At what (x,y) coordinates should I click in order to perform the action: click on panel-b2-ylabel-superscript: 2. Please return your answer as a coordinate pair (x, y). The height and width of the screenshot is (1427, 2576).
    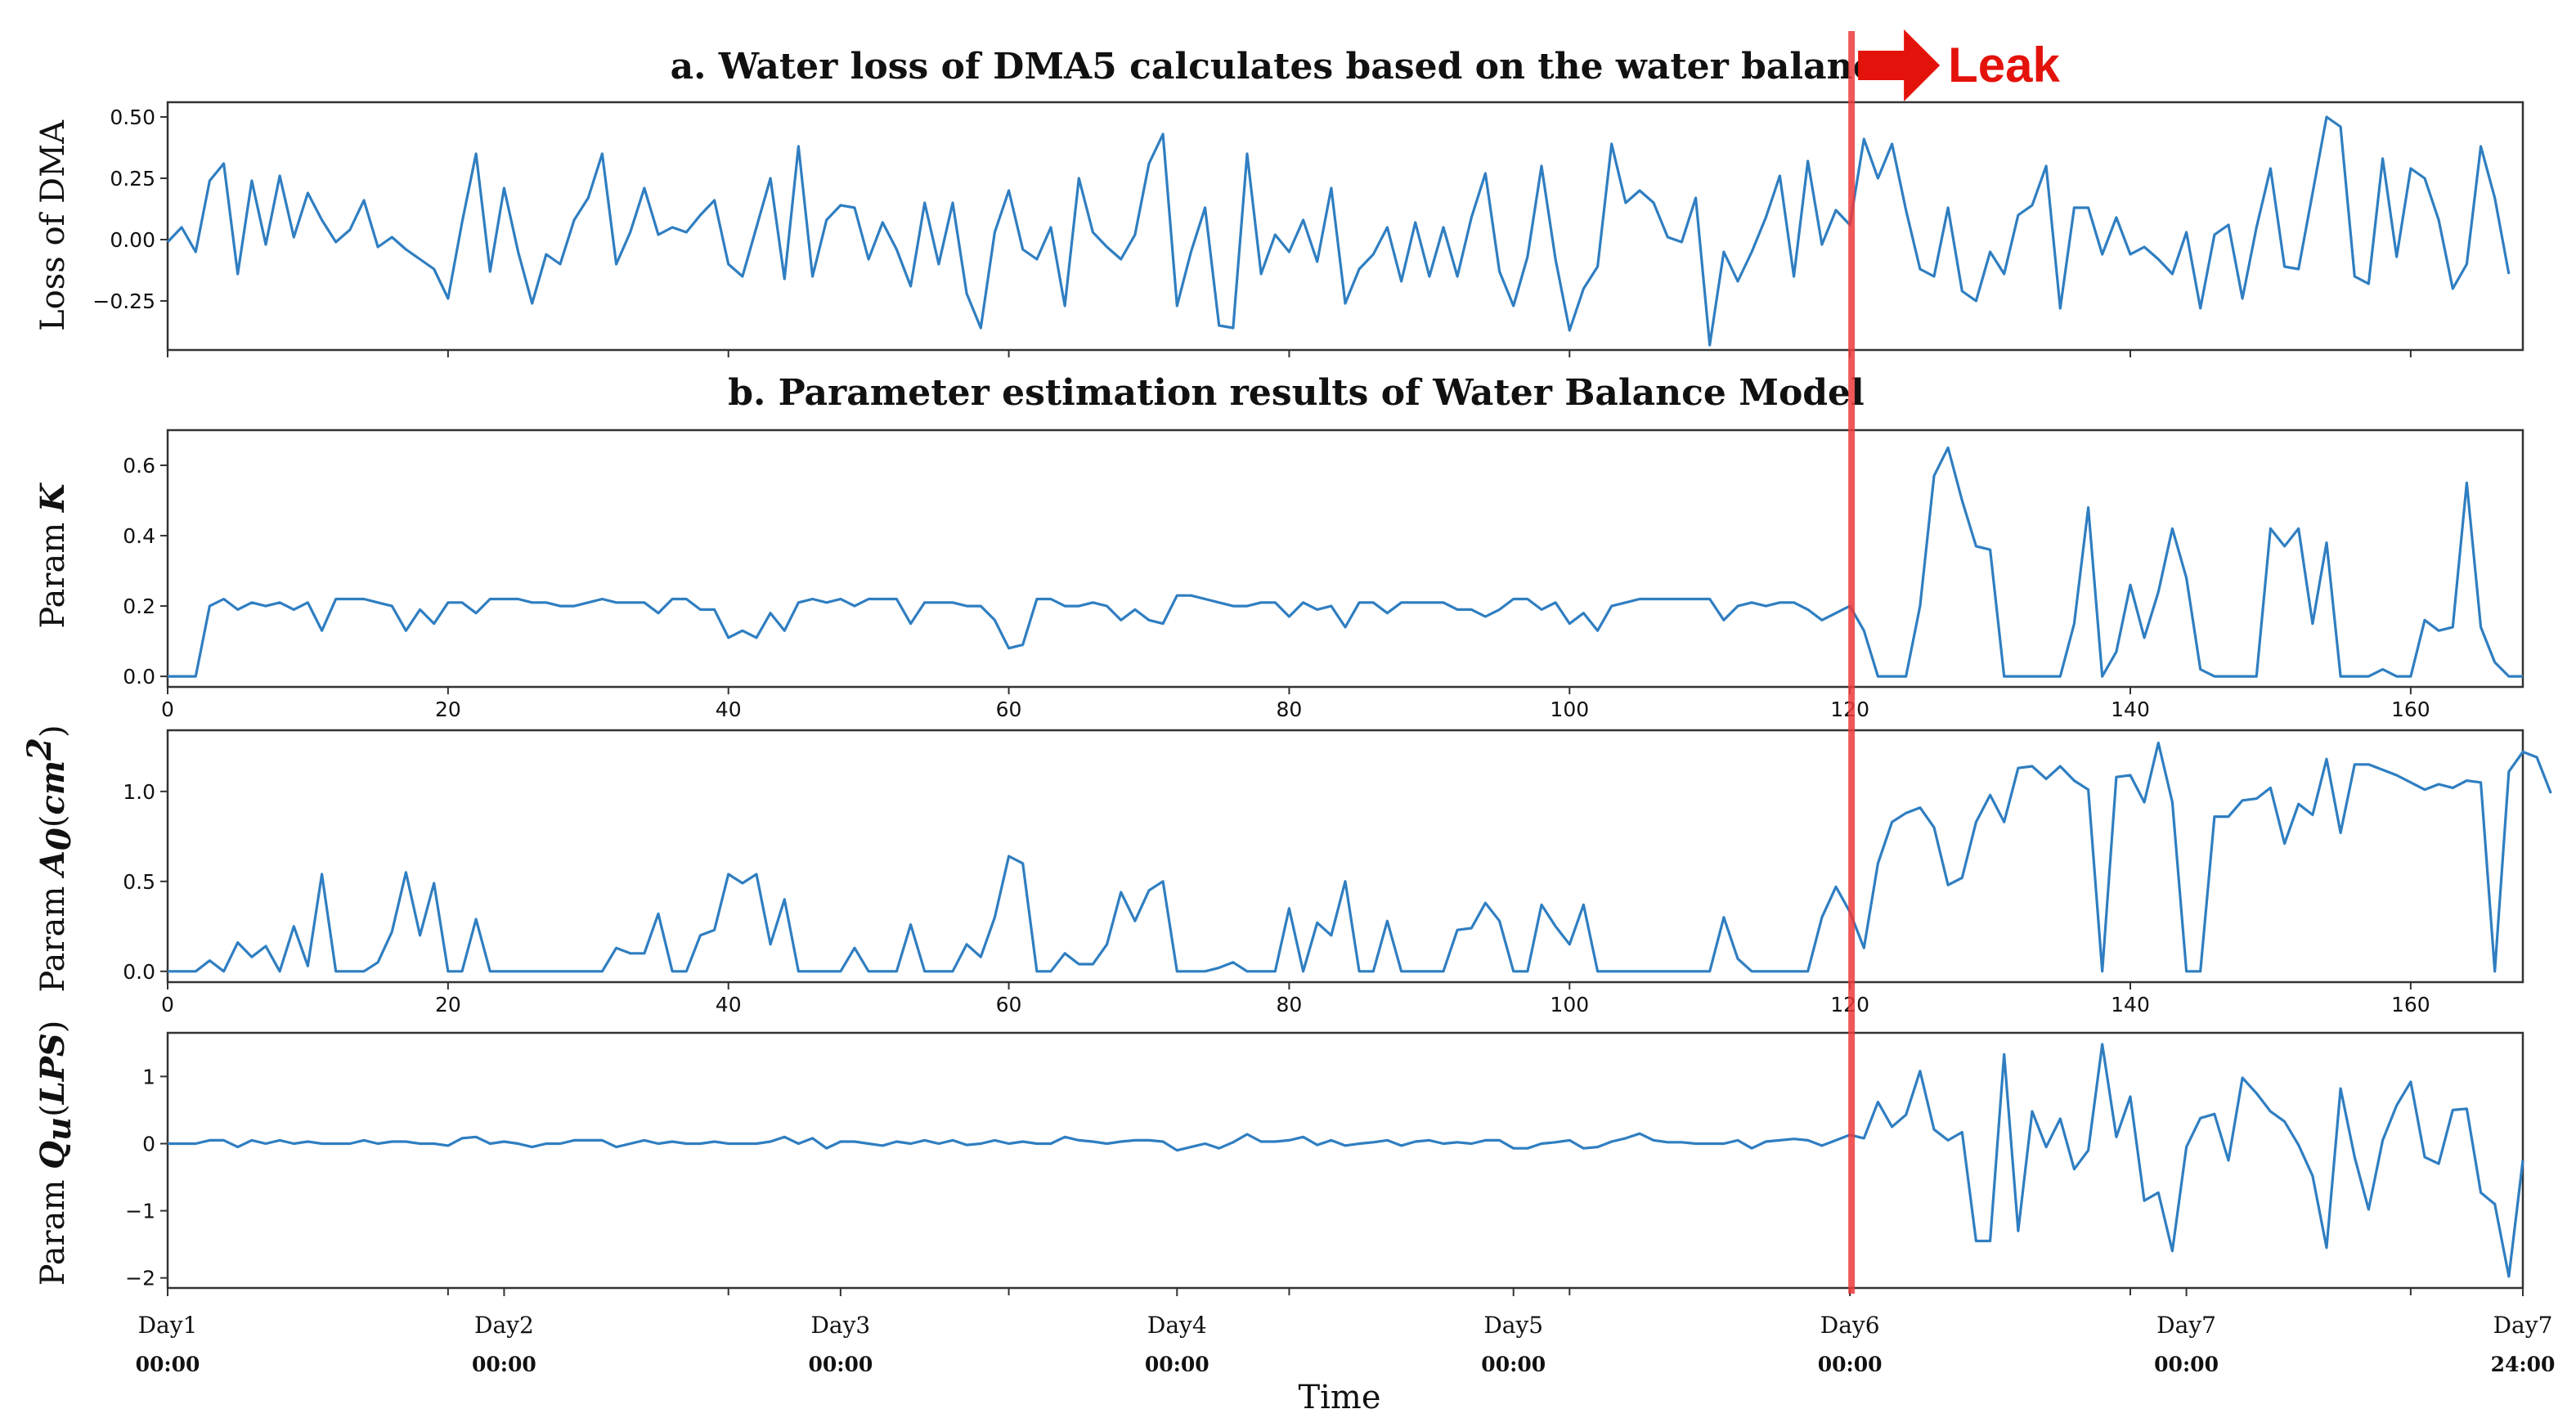
    Looking at the image, I should click on (39, 749).